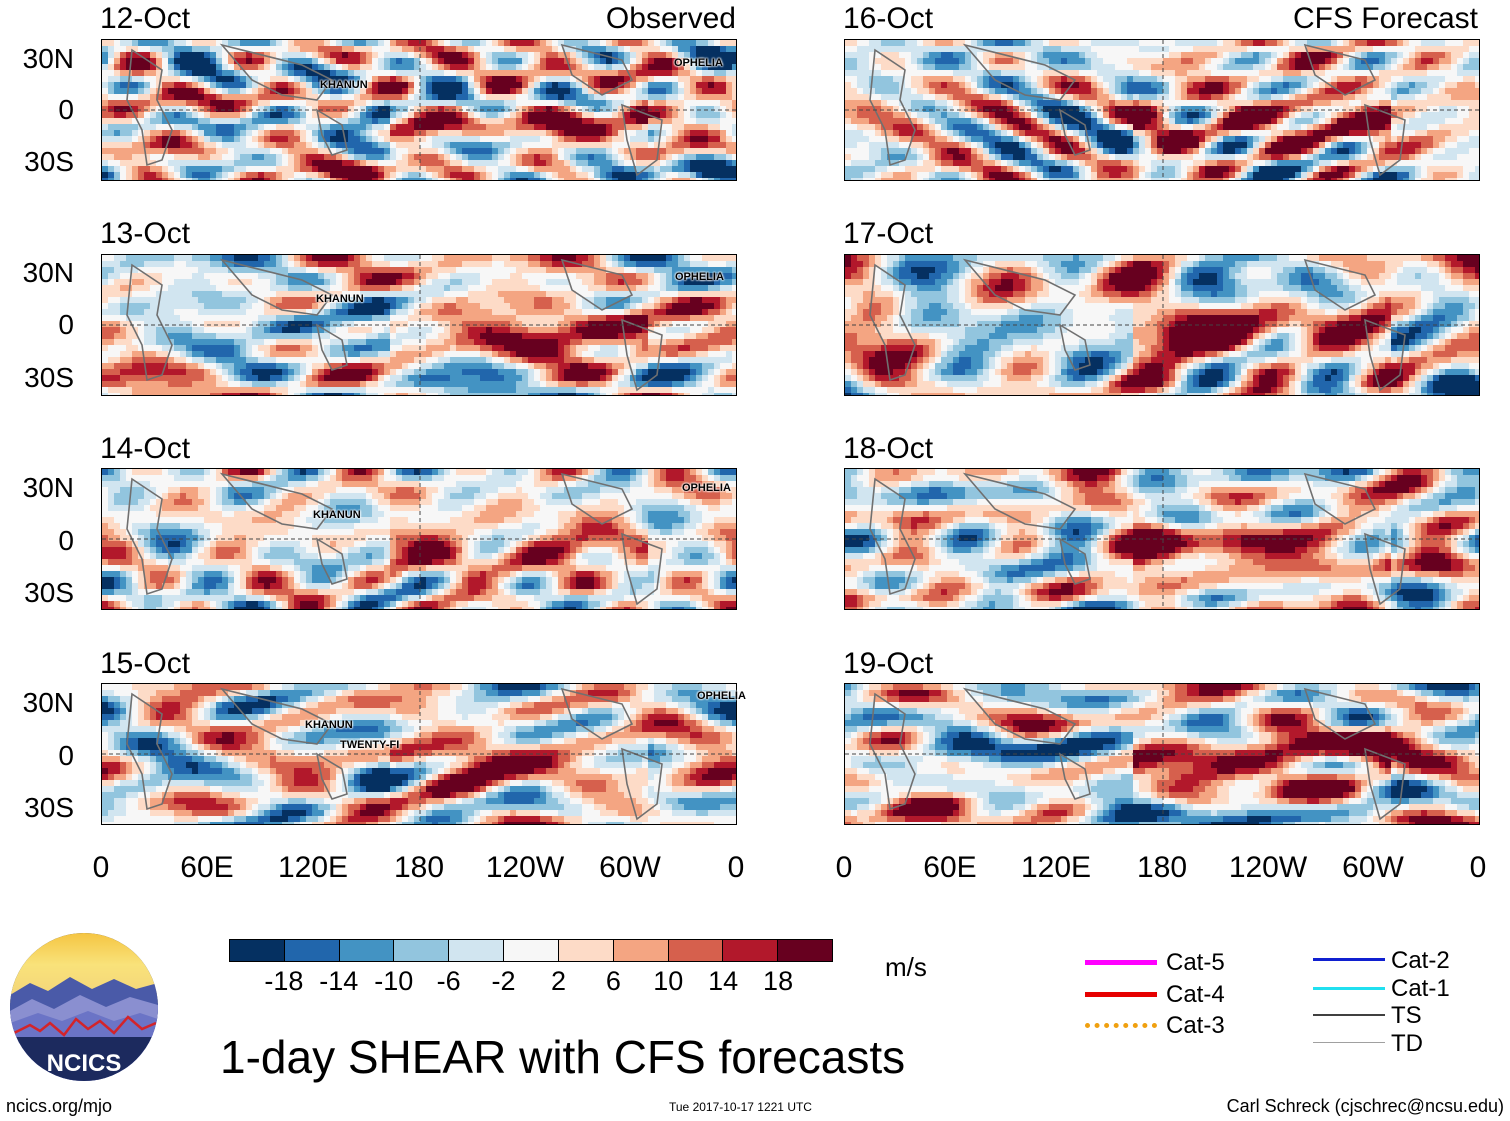 The image size is (1510, 1121). I want to click on cfs-forecast-label: CFS Forecast, so click(1329, 19).